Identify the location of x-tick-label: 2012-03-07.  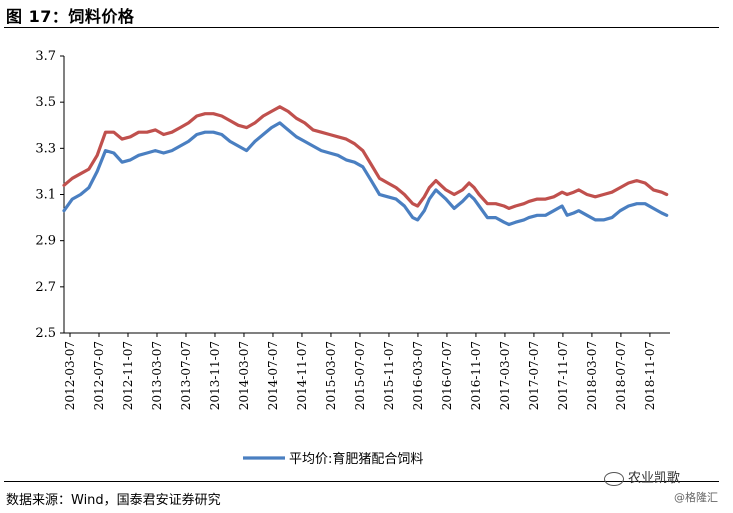
(70, 375).